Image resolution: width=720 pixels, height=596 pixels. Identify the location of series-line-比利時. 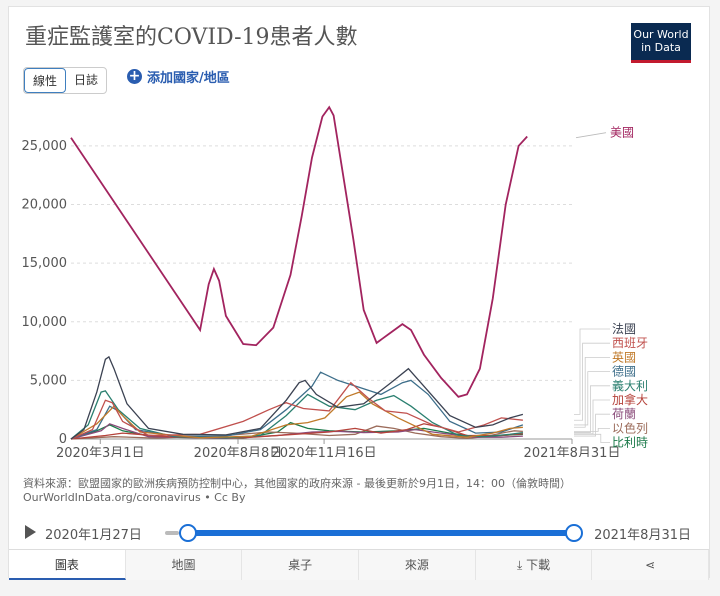
(296, 430).